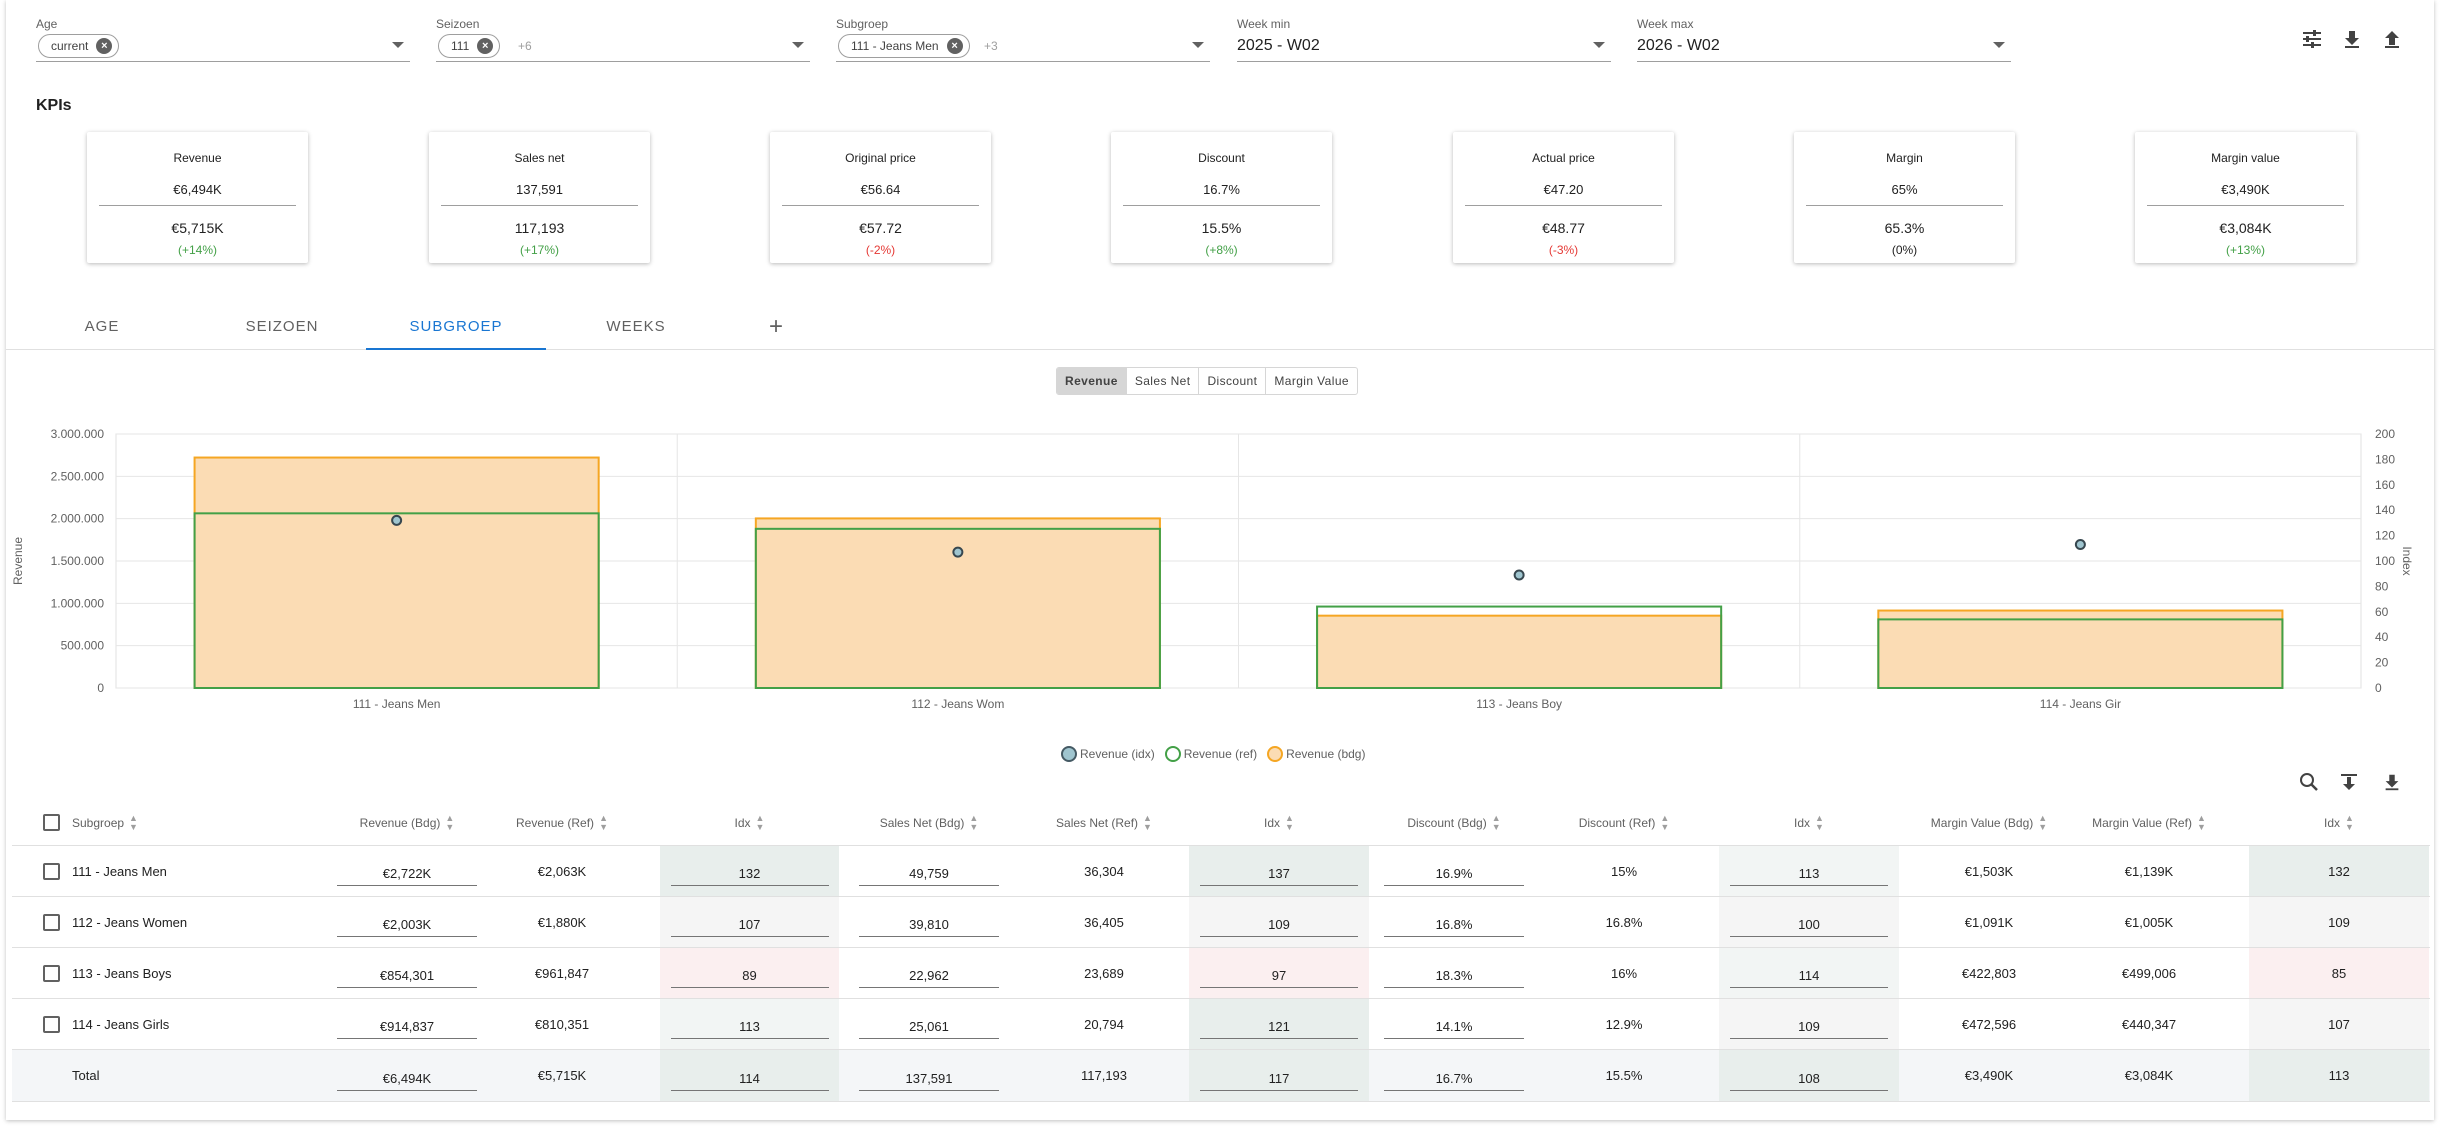  I want to click on editable-cell-input: 137,591, so click(929, 1081).